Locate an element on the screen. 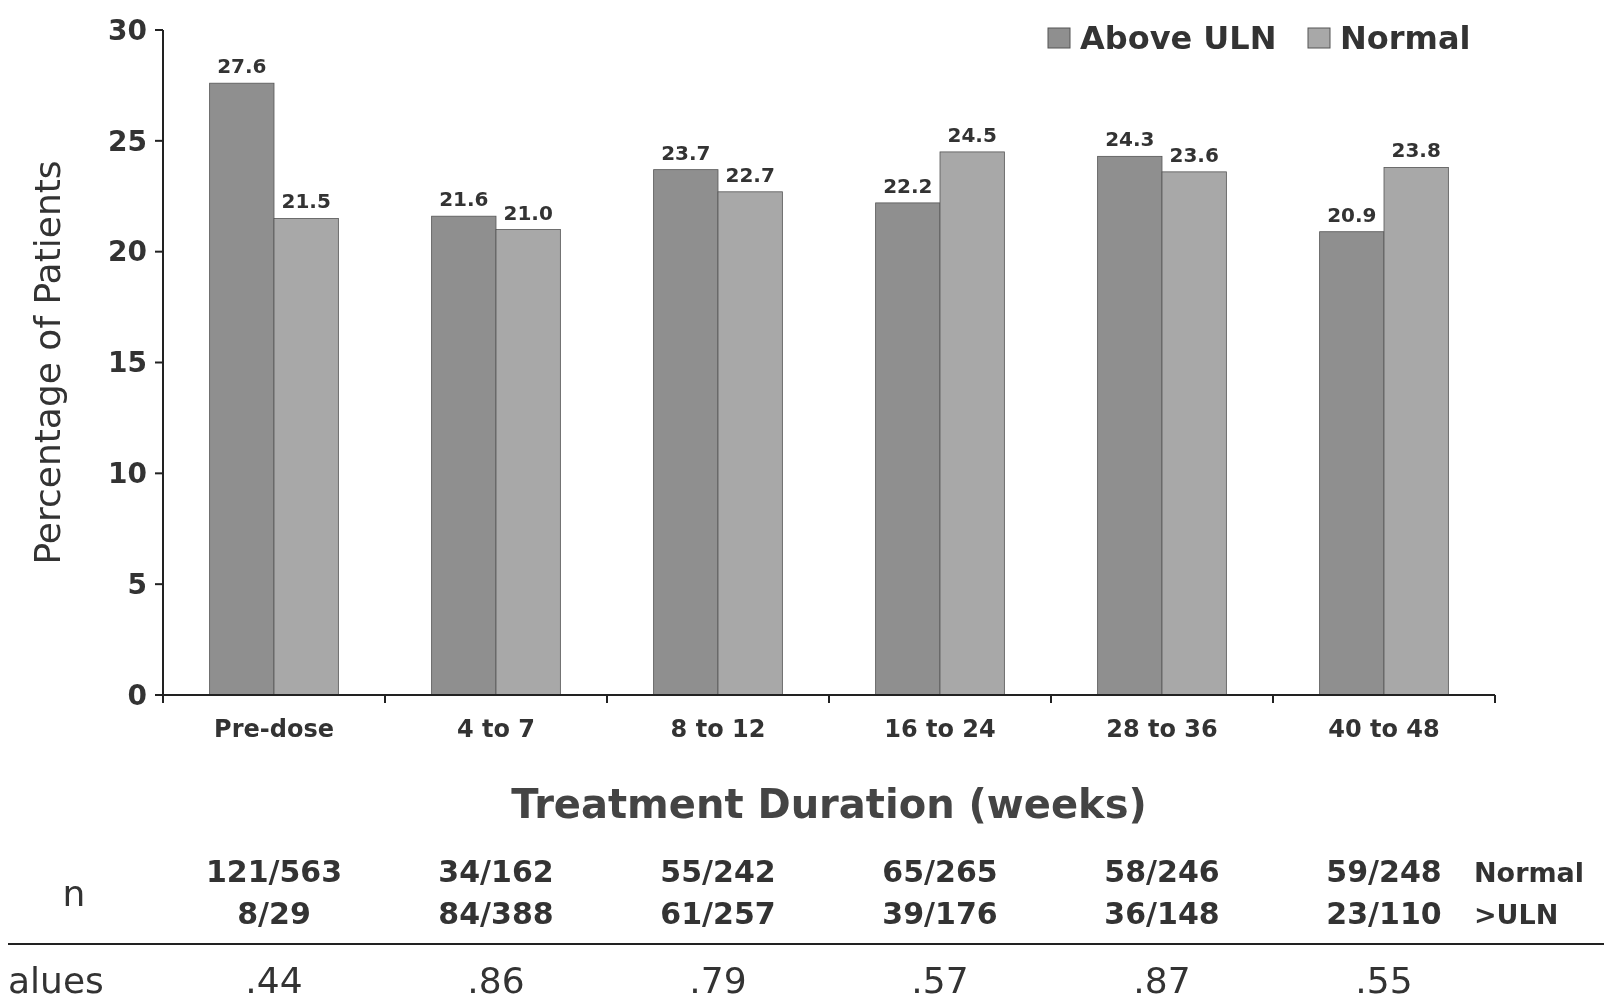 This screenshot has width=1606, height=1005. text: n is located at coordinates (74, 893).